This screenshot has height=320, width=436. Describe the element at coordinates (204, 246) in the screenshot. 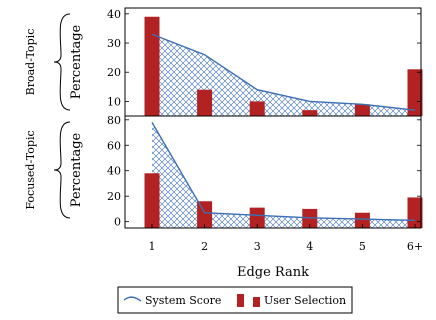

I see `x-tick-label: 2` at that location.